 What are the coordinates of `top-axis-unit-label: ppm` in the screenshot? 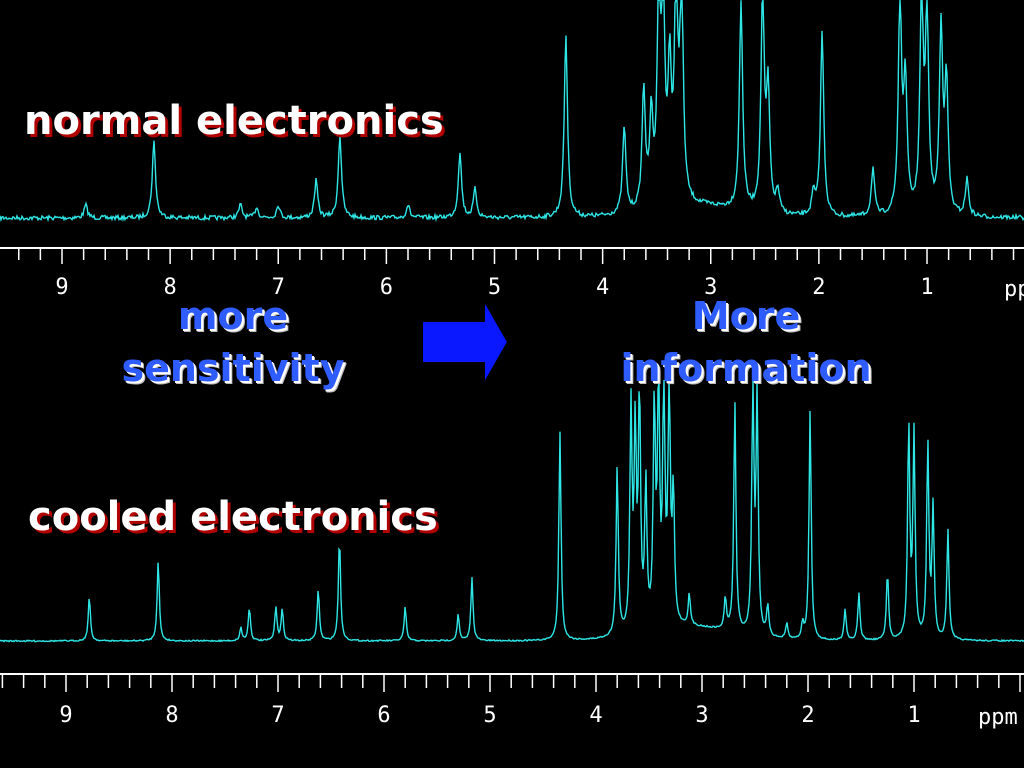 It's located at (1014, 289).